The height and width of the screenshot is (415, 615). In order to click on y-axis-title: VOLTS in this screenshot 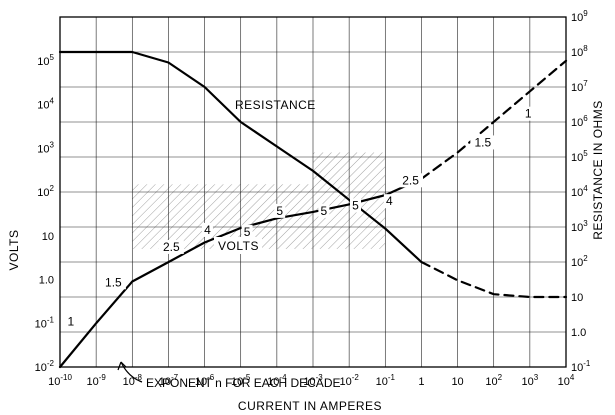, I will do `click(14, 250)`.